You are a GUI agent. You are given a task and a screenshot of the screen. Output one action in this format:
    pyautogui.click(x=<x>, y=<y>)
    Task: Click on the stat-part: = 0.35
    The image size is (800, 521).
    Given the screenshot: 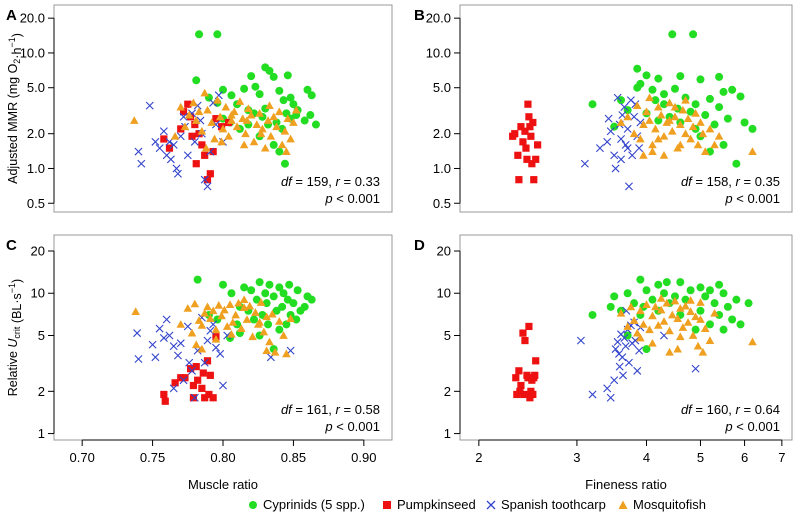 What is the action you would take?
    pyautogui.click(x=760, y=181)
    